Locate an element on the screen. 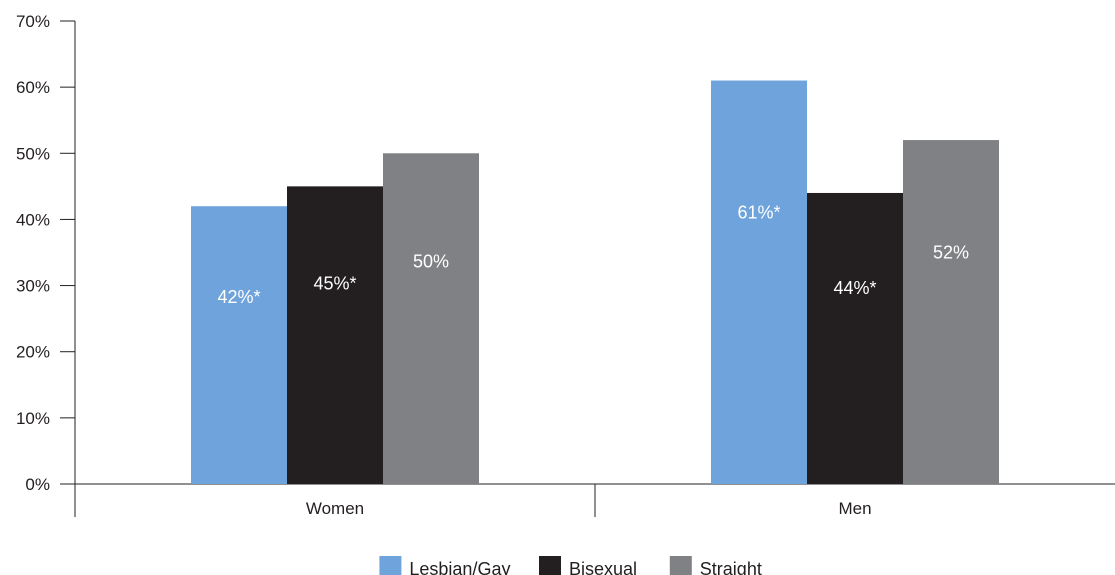 The image size is (1115, 575). data-labels: 42%* 45%* 50% 61%* 44%* 52% is located at coordinates (593, 255).